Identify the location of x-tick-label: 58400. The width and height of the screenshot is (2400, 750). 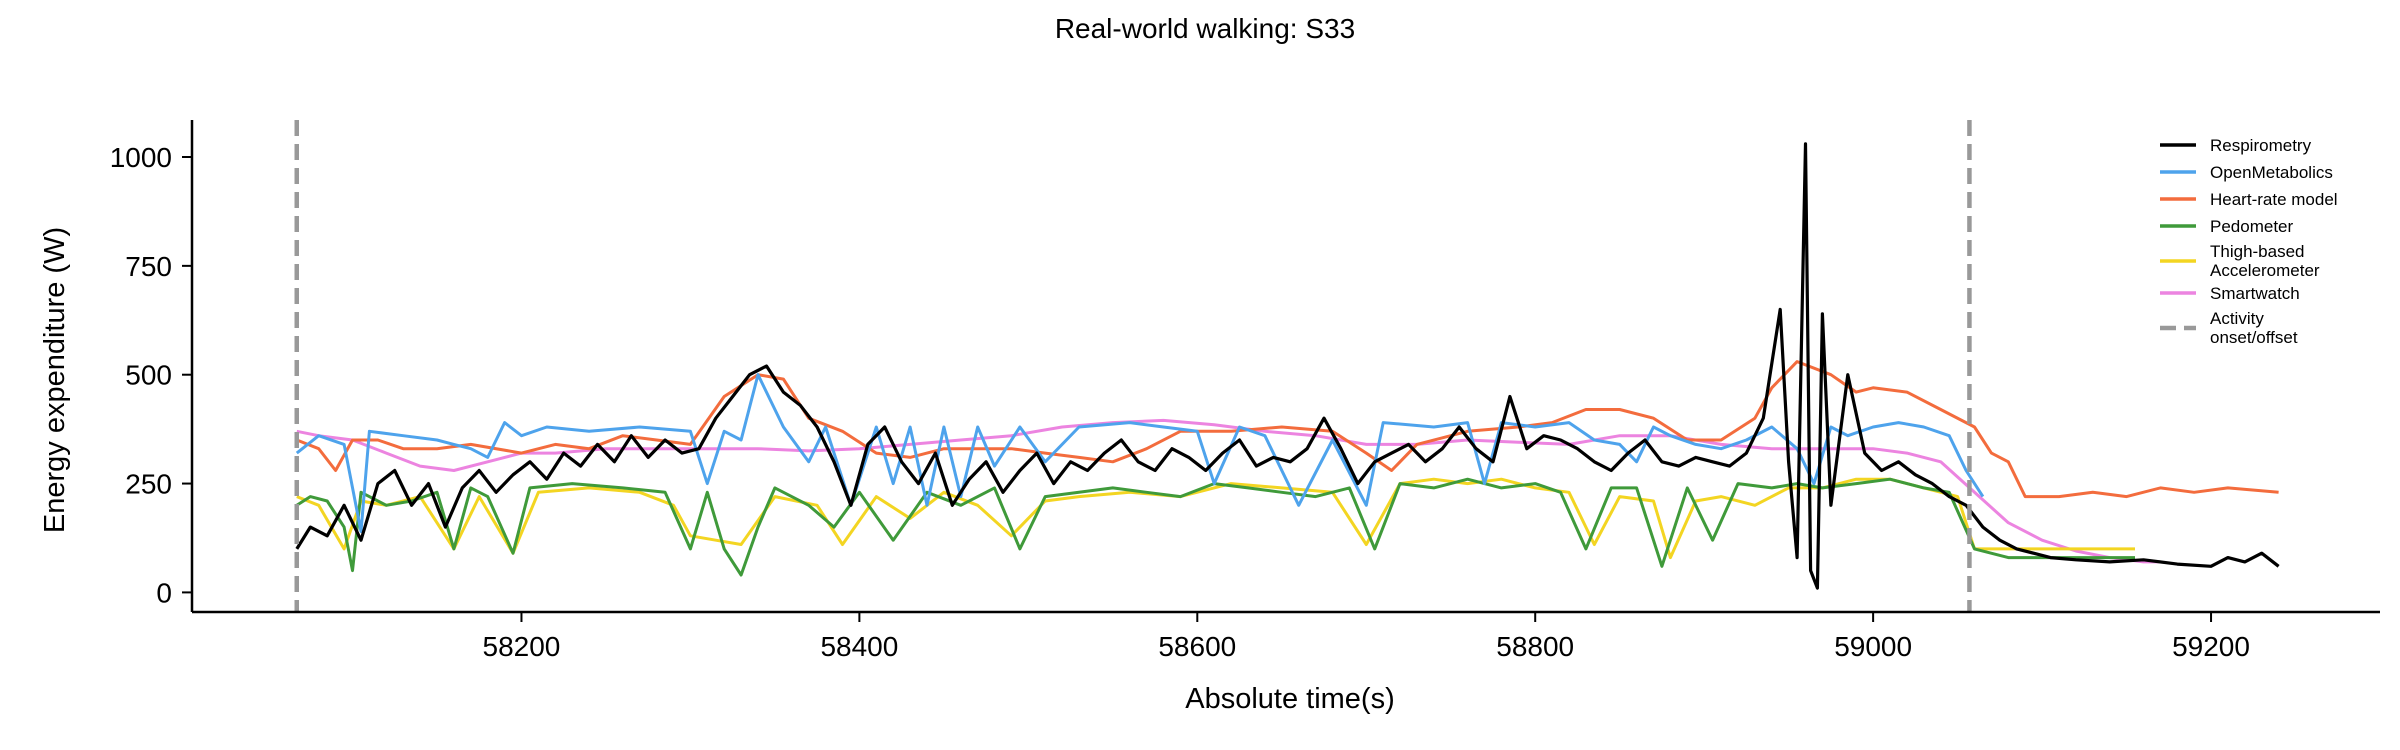
(859, 646).